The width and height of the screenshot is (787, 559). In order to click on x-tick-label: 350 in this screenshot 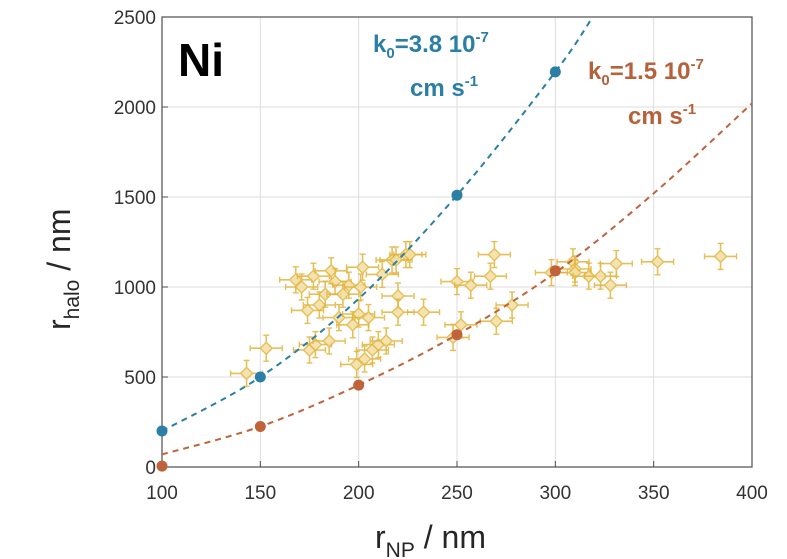, I will do `click(654, 493)`.